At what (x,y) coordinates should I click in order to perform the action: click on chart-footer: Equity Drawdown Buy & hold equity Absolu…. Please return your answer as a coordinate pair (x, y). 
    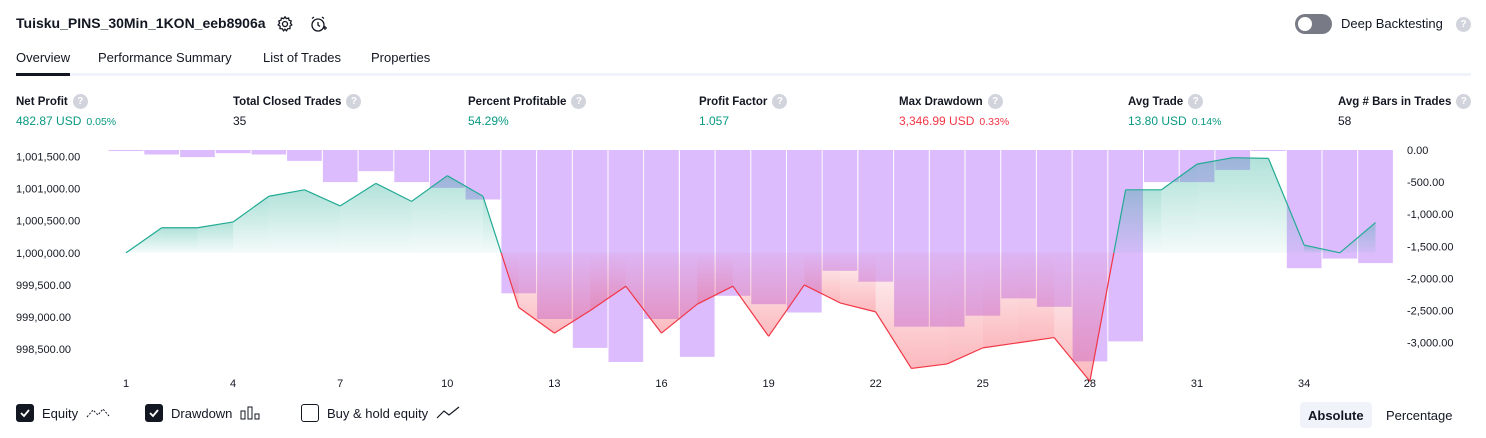
    Looking at the image, I should click on (743, 415).